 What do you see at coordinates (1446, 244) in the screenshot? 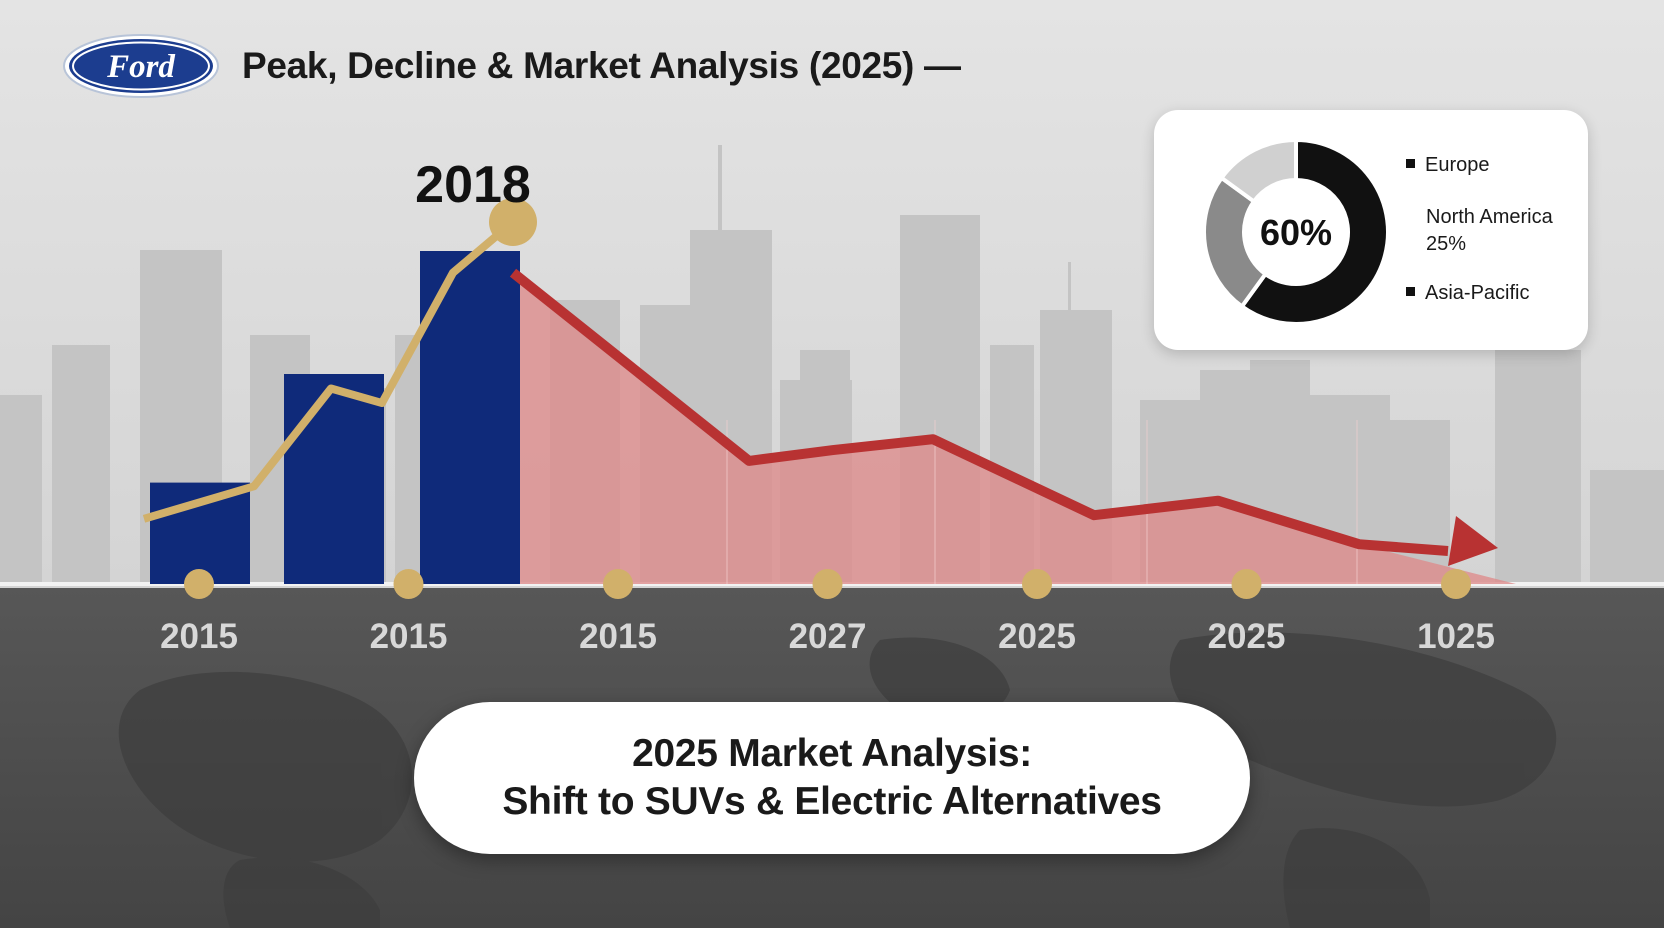
I see `legend-north-america-share: 25%` at bounding box center [1446, 244].